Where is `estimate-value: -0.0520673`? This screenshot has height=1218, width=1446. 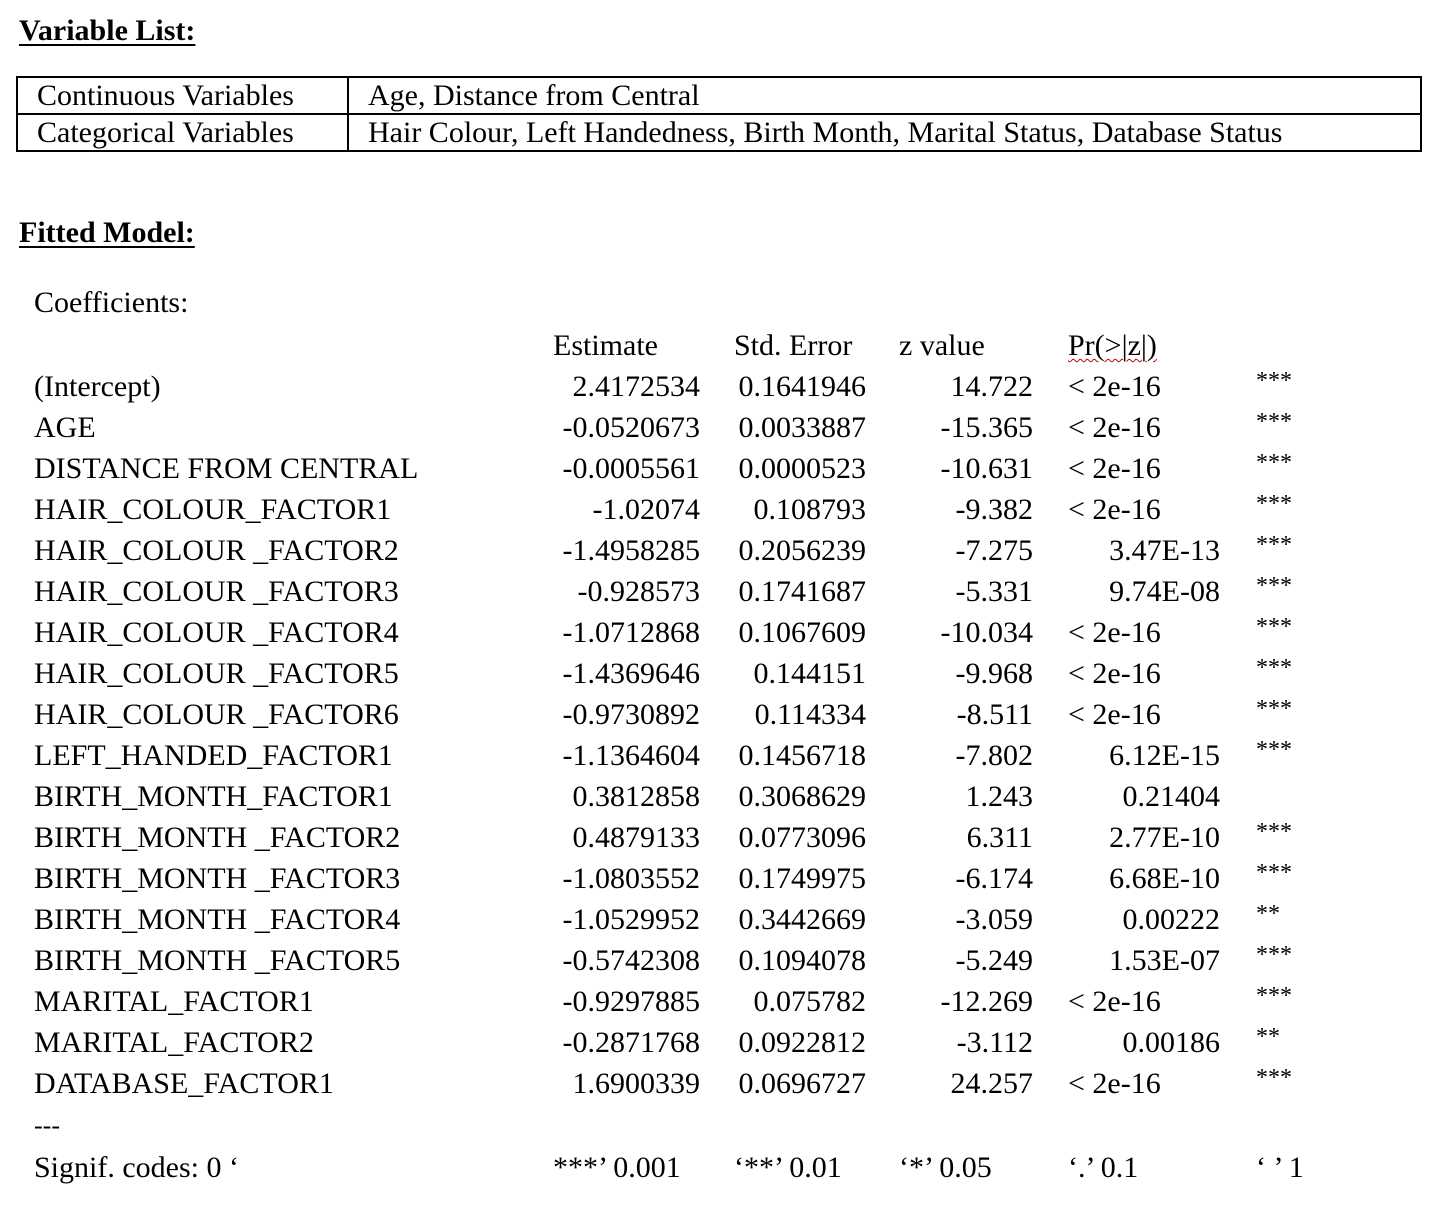
estimate-value: -0.0520673 is located at coordinates (631, 427).